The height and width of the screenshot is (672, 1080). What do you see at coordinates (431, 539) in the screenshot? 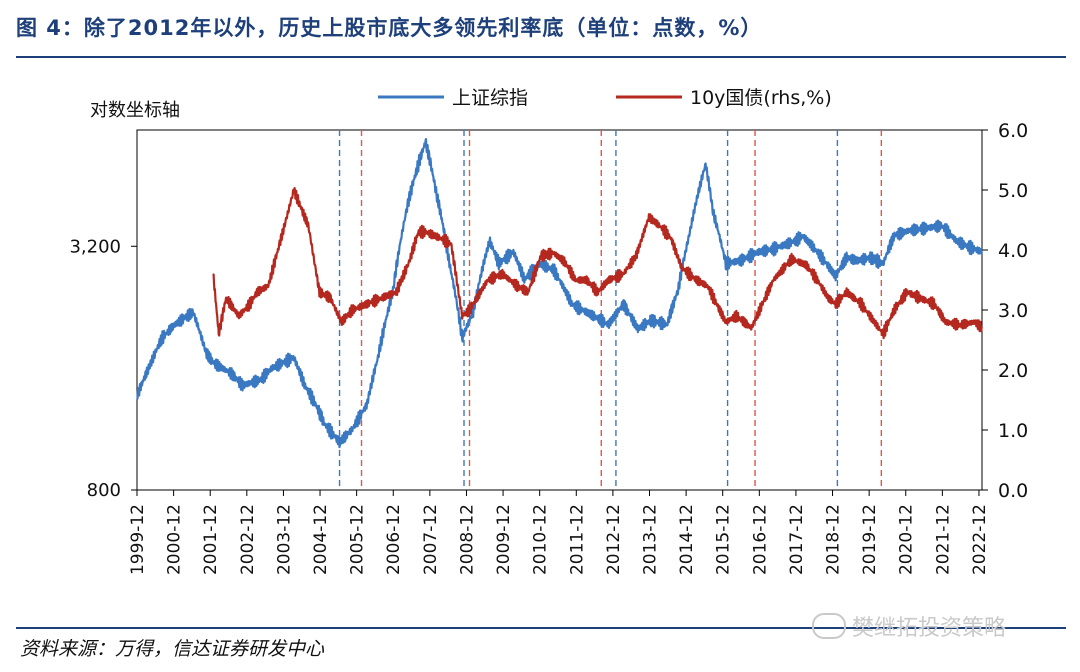
I see `x-tick-label-8: 2007-12` at bounding box center [431, 539].